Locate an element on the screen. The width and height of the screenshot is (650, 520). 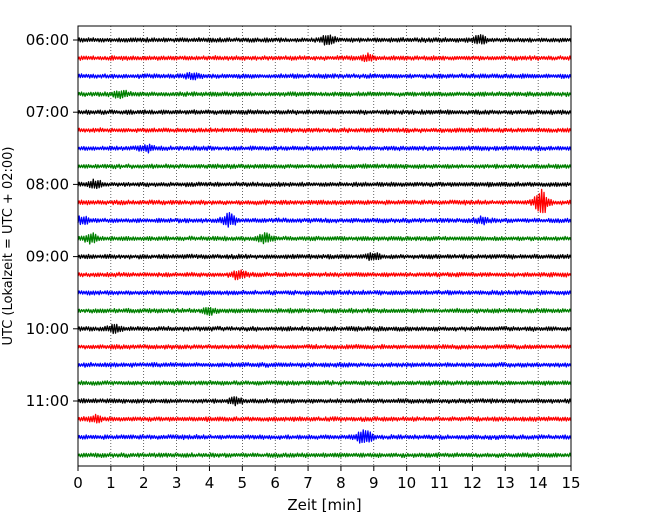
y-axis-label: UTC (Lokalzeit = UTC + 02:00) is located at coordinates (8, 246).